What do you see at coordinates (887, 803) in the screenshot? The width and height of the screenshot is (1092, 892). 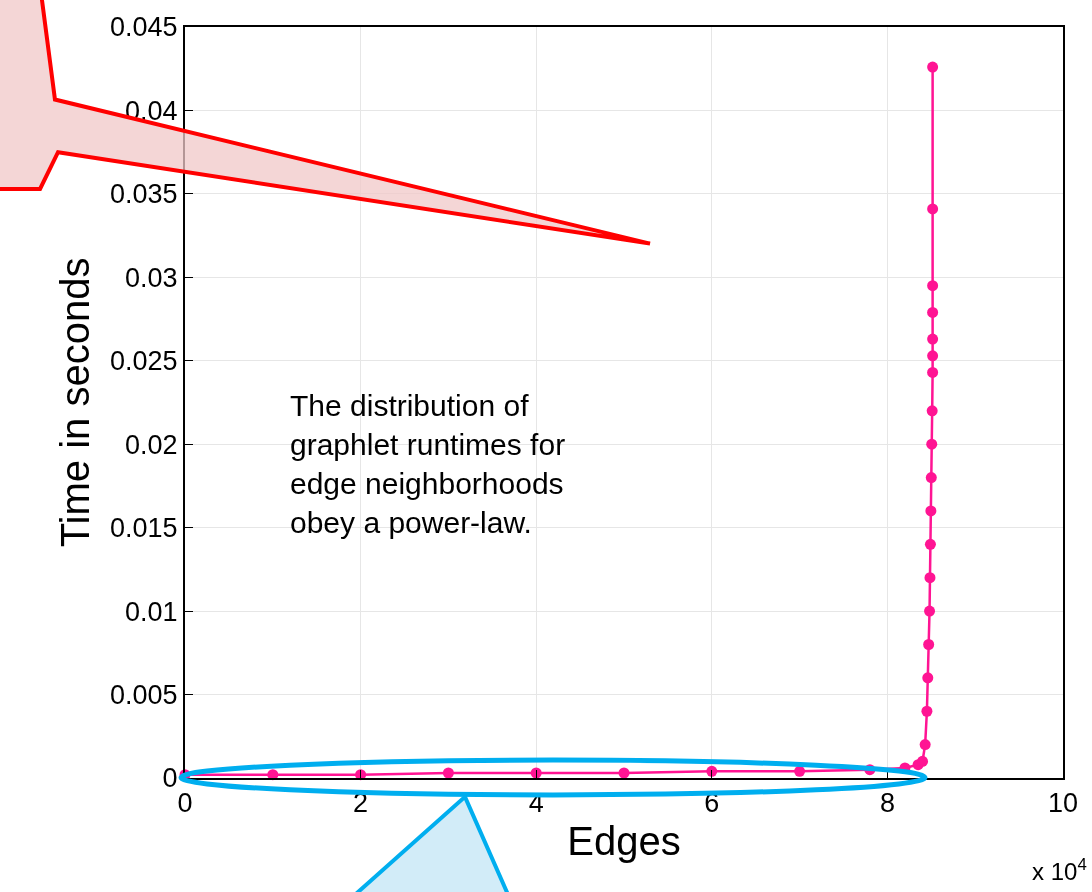 I see `x-tick-label: 8` at bounding box center [887, 803].